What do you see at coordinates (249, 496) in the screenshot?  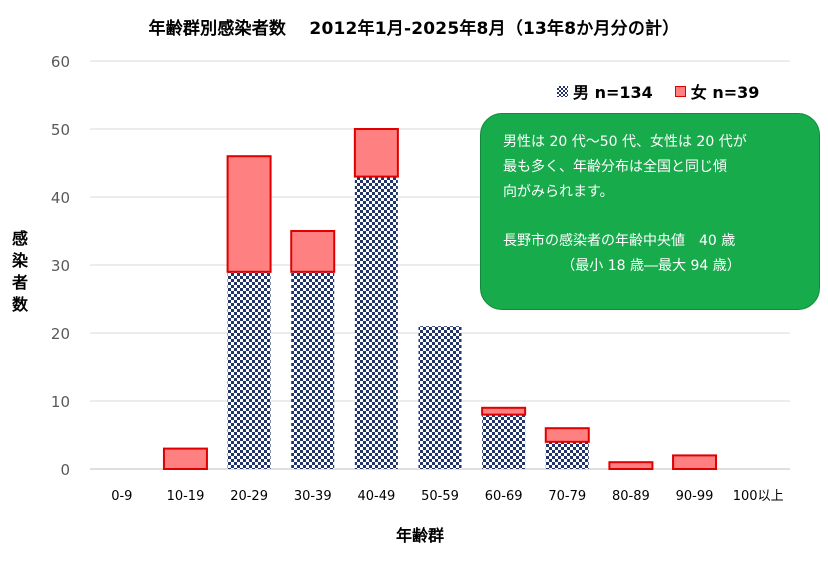 I see `x-tick-label: 20-29` at bounding box center [249, 496].